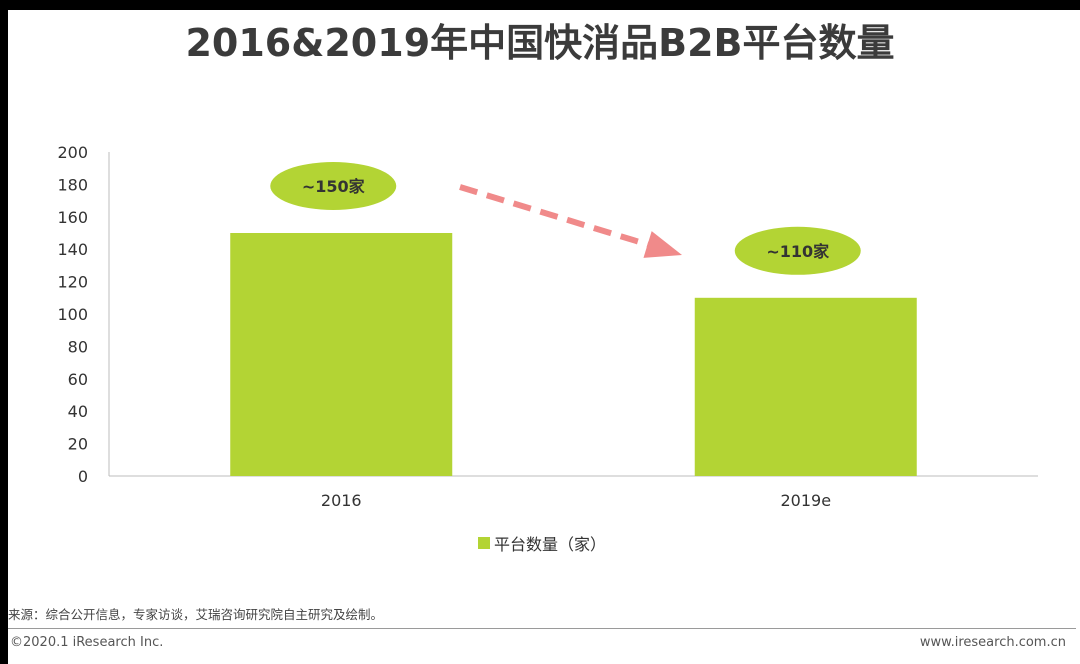  I want to click on legend: 平台数量（家）, so click(542, 543).